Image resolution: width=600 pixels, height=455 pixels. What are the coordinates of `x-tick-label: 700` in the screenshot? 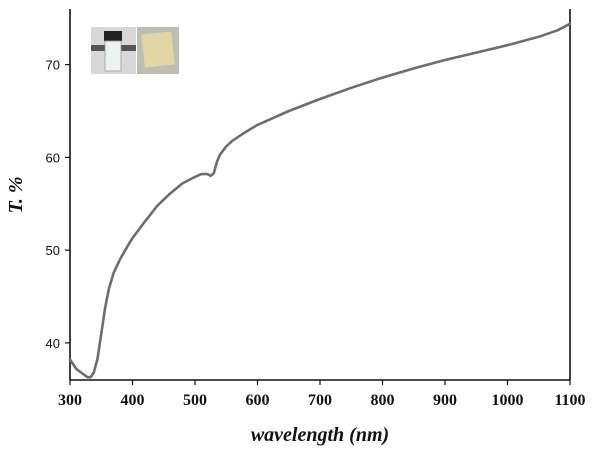 It's located at (320, 400).